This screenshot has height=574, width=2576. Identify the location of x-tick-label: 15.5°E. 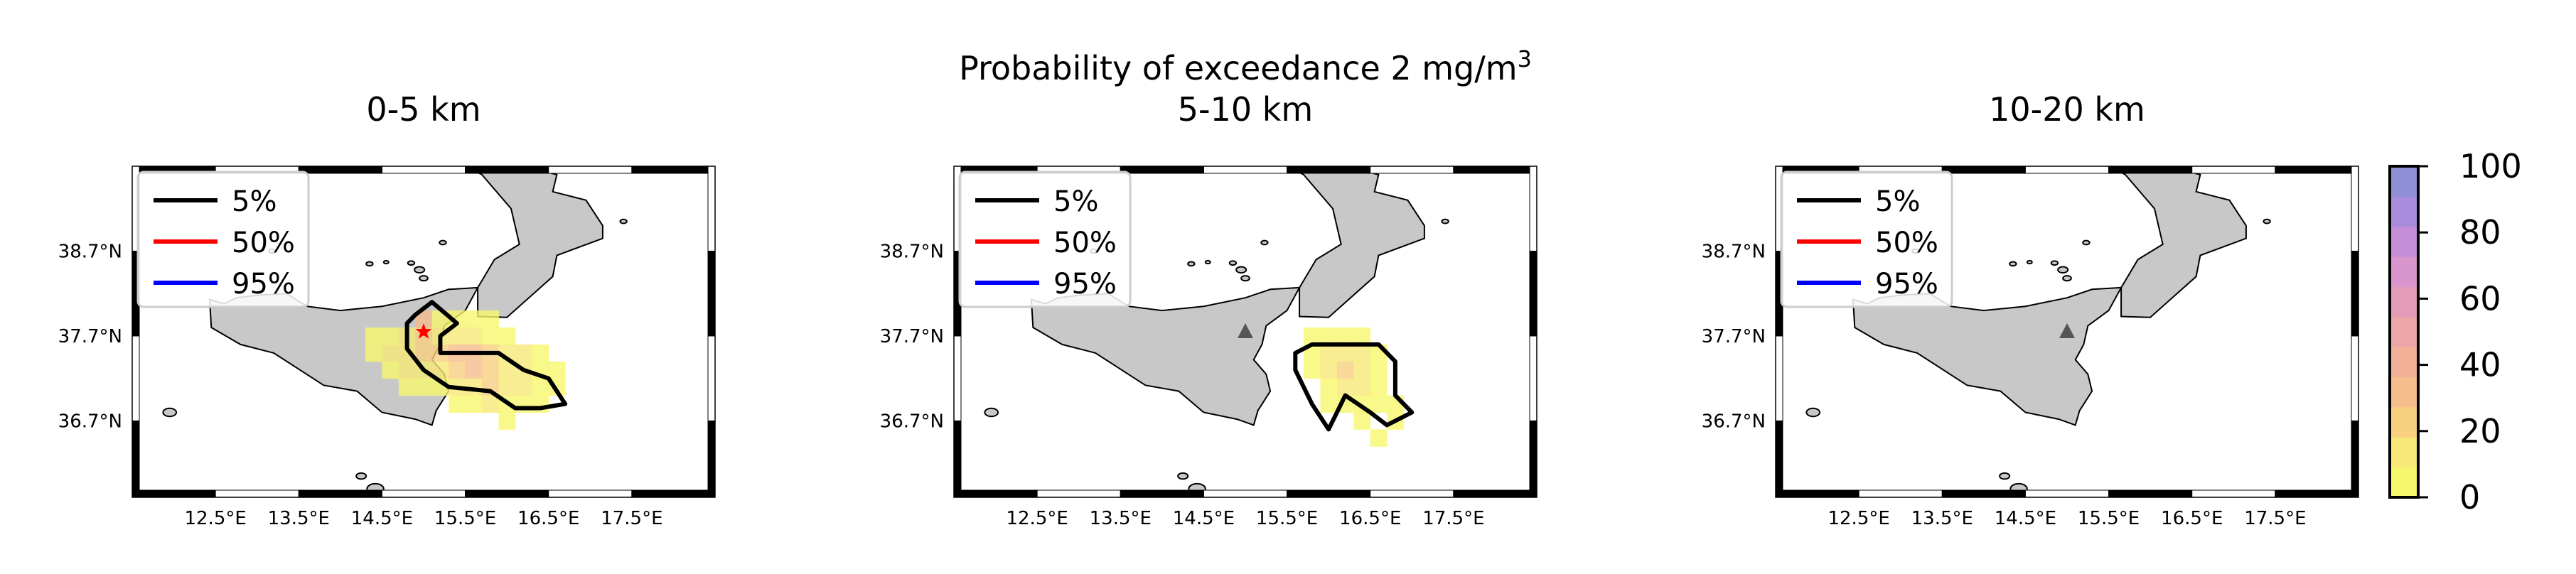
(1287, 518).